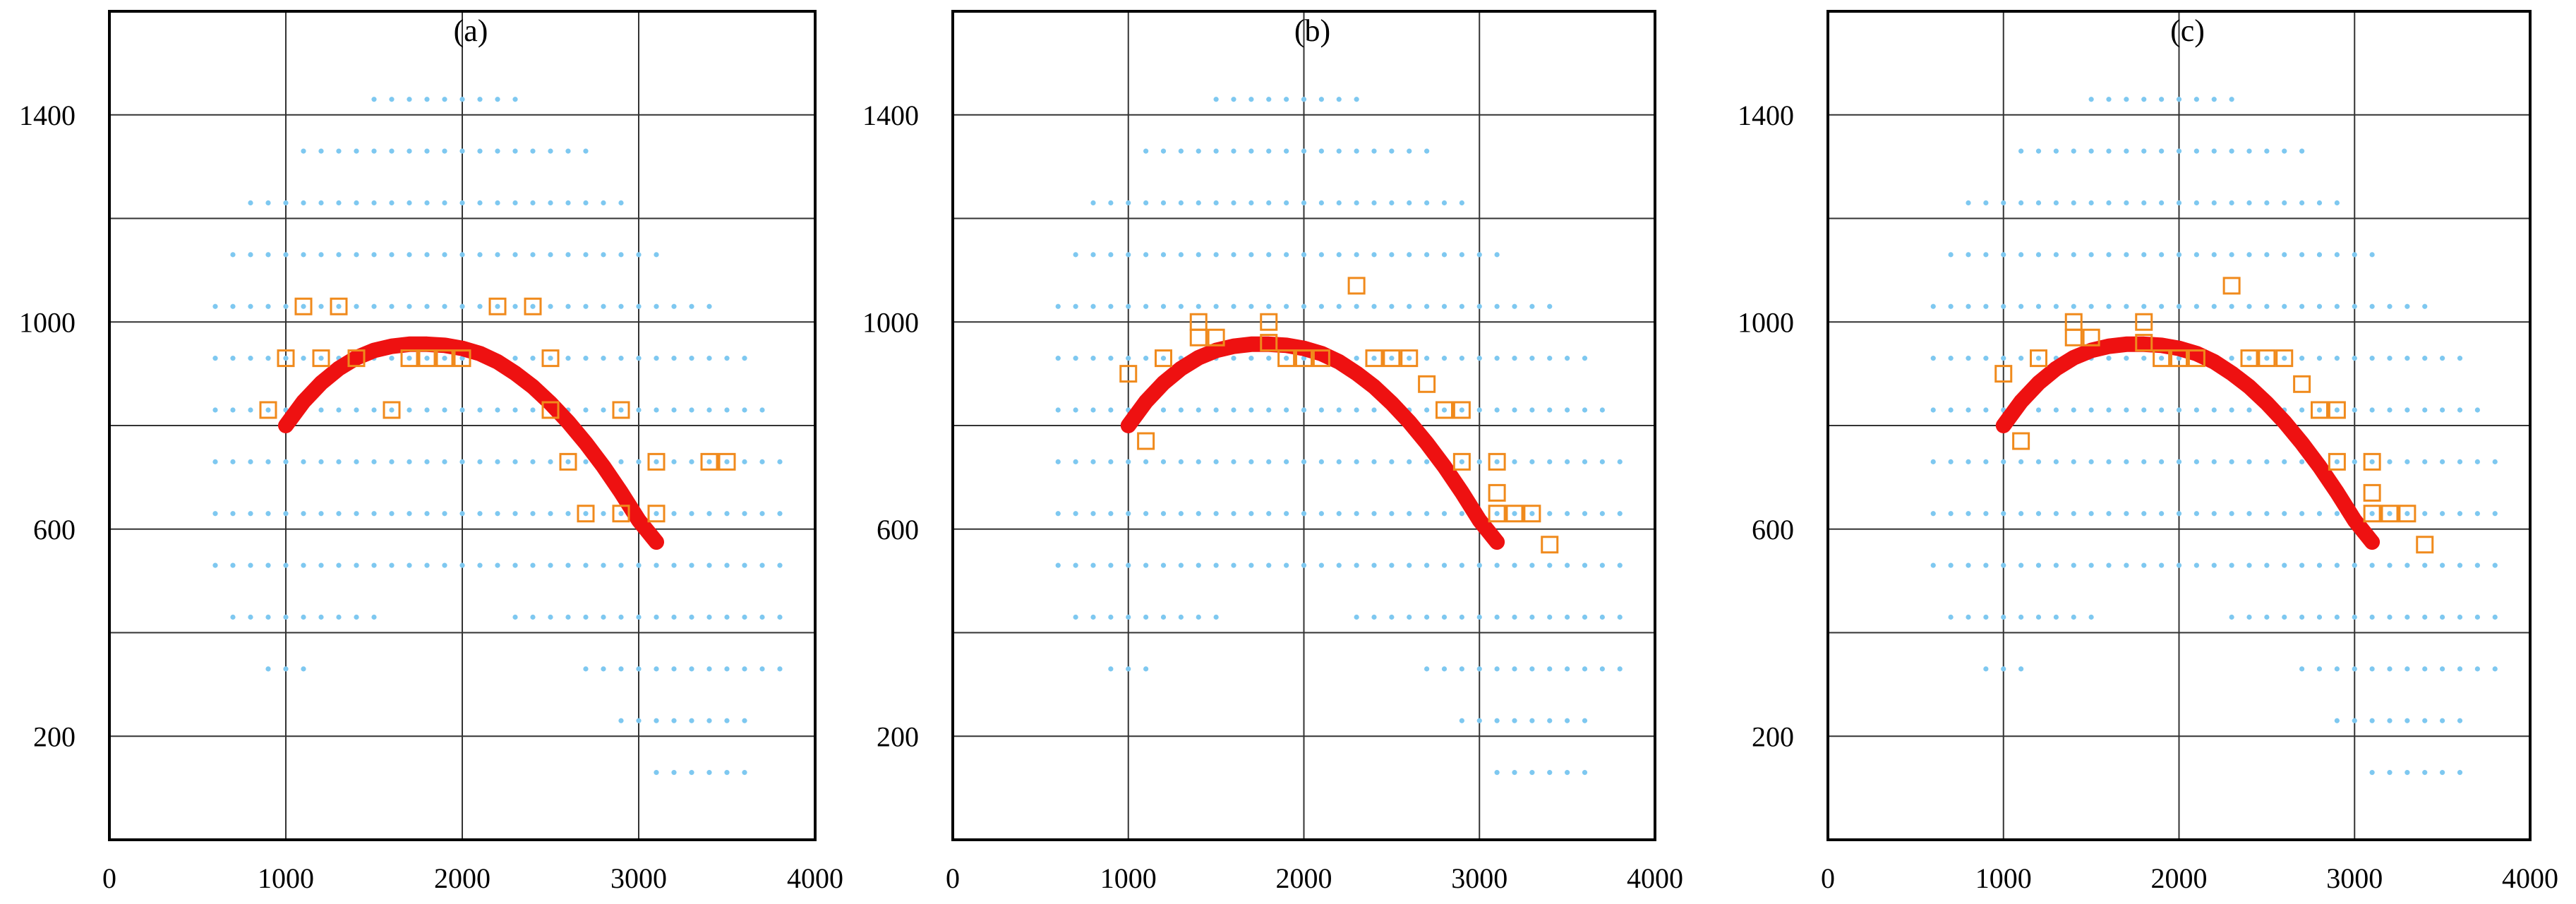 The height and width of the screenshot is (904, 2576). What do you see at coordinates (54, 736) in the screenshot?
I see `y-tick-label: 200` at bounding box center [54, 736].